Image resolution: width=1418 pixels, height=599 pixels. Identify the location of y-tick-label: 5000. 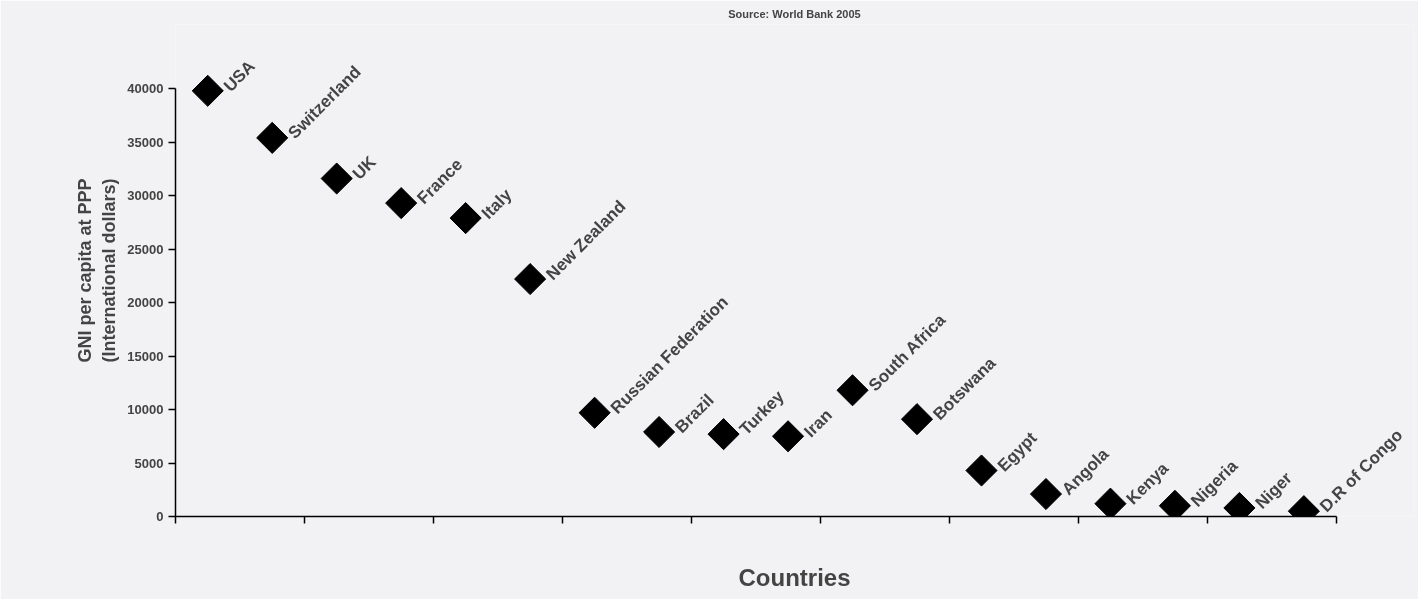
(149, 463).